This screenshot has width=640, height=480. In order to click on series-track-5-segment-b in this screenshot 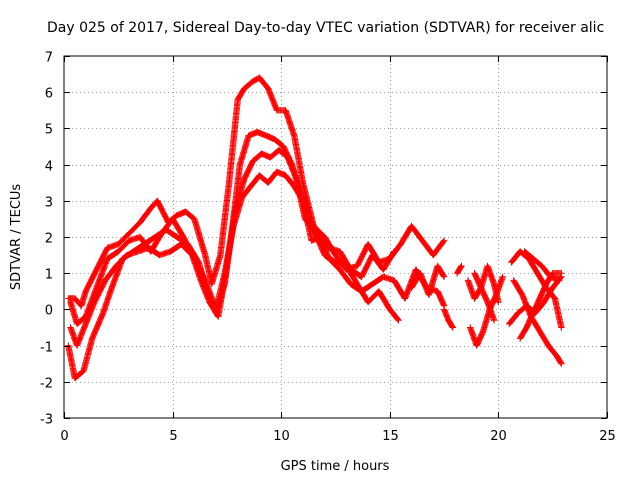, I will do `click(448, 318)`.